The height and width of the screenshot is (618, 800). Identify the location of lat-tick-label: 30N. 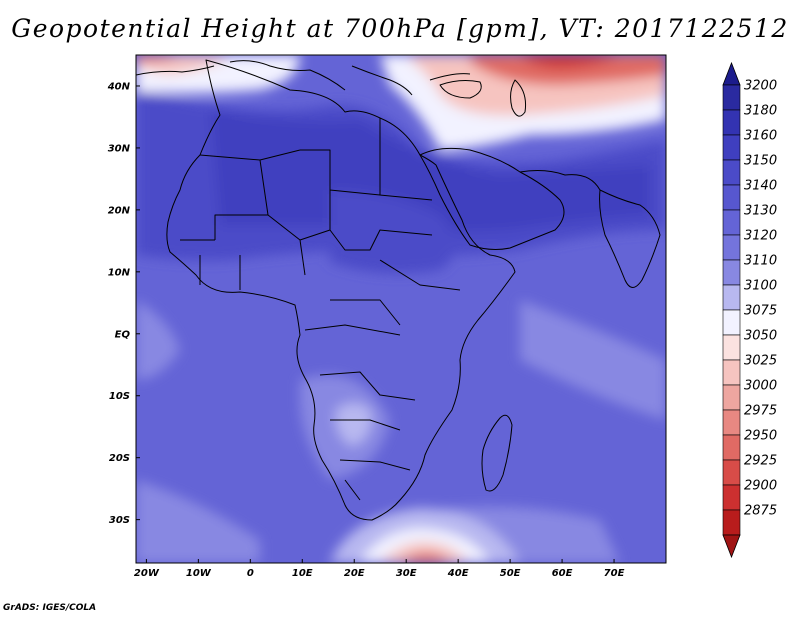
(119, 148).